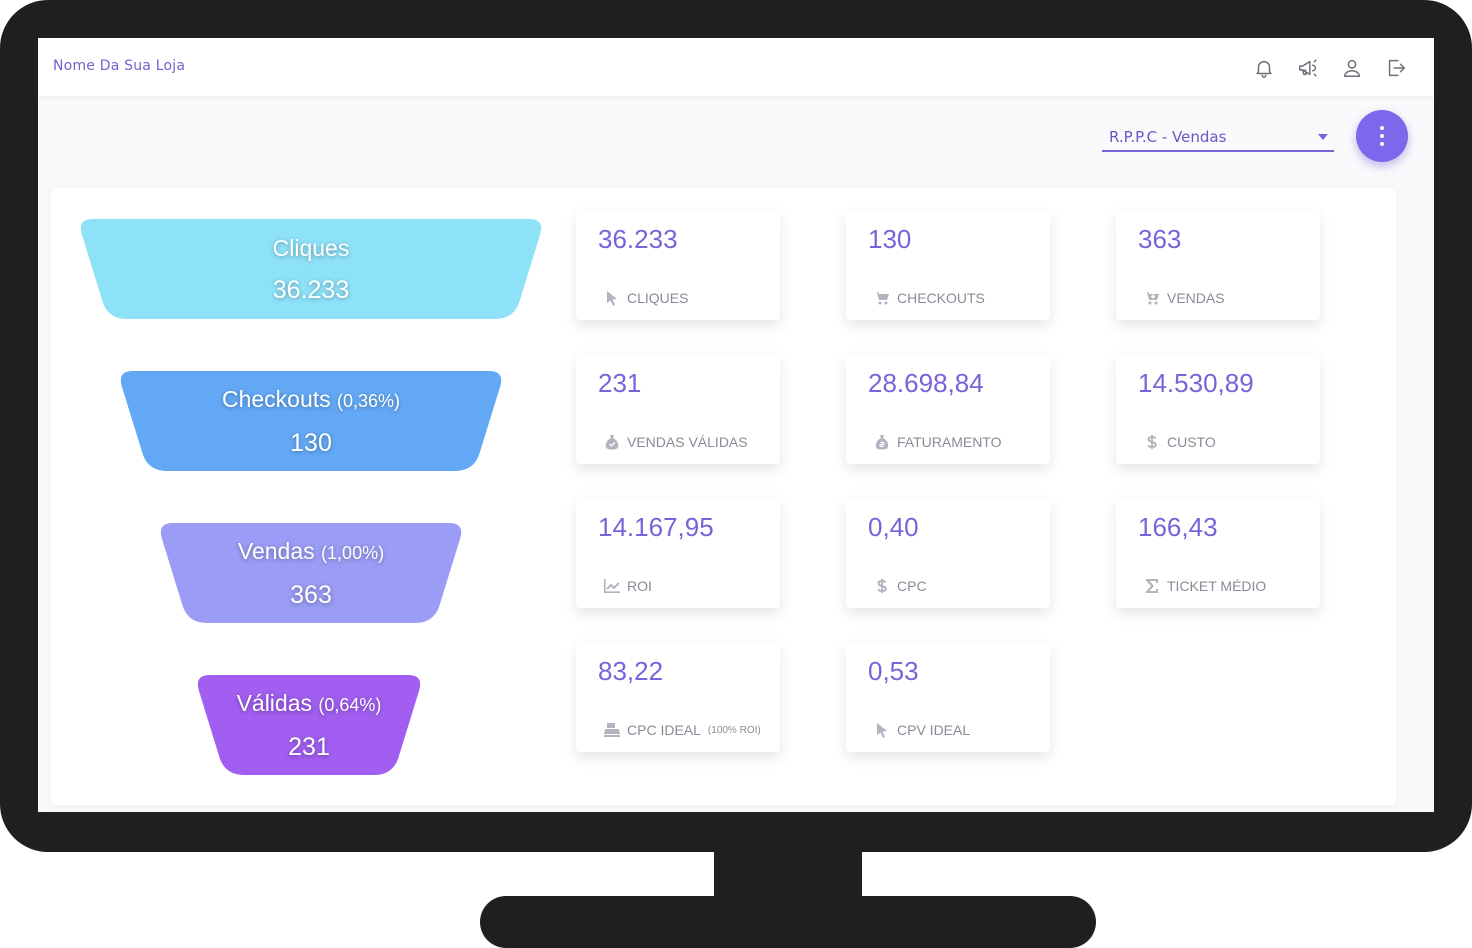 The height and width of the screenshot is (948, 1472). What do you see at coordinates (1180, 442) in the screenshot?
I see `metric-label: CUSTO` at bounding box center [1180, 442].